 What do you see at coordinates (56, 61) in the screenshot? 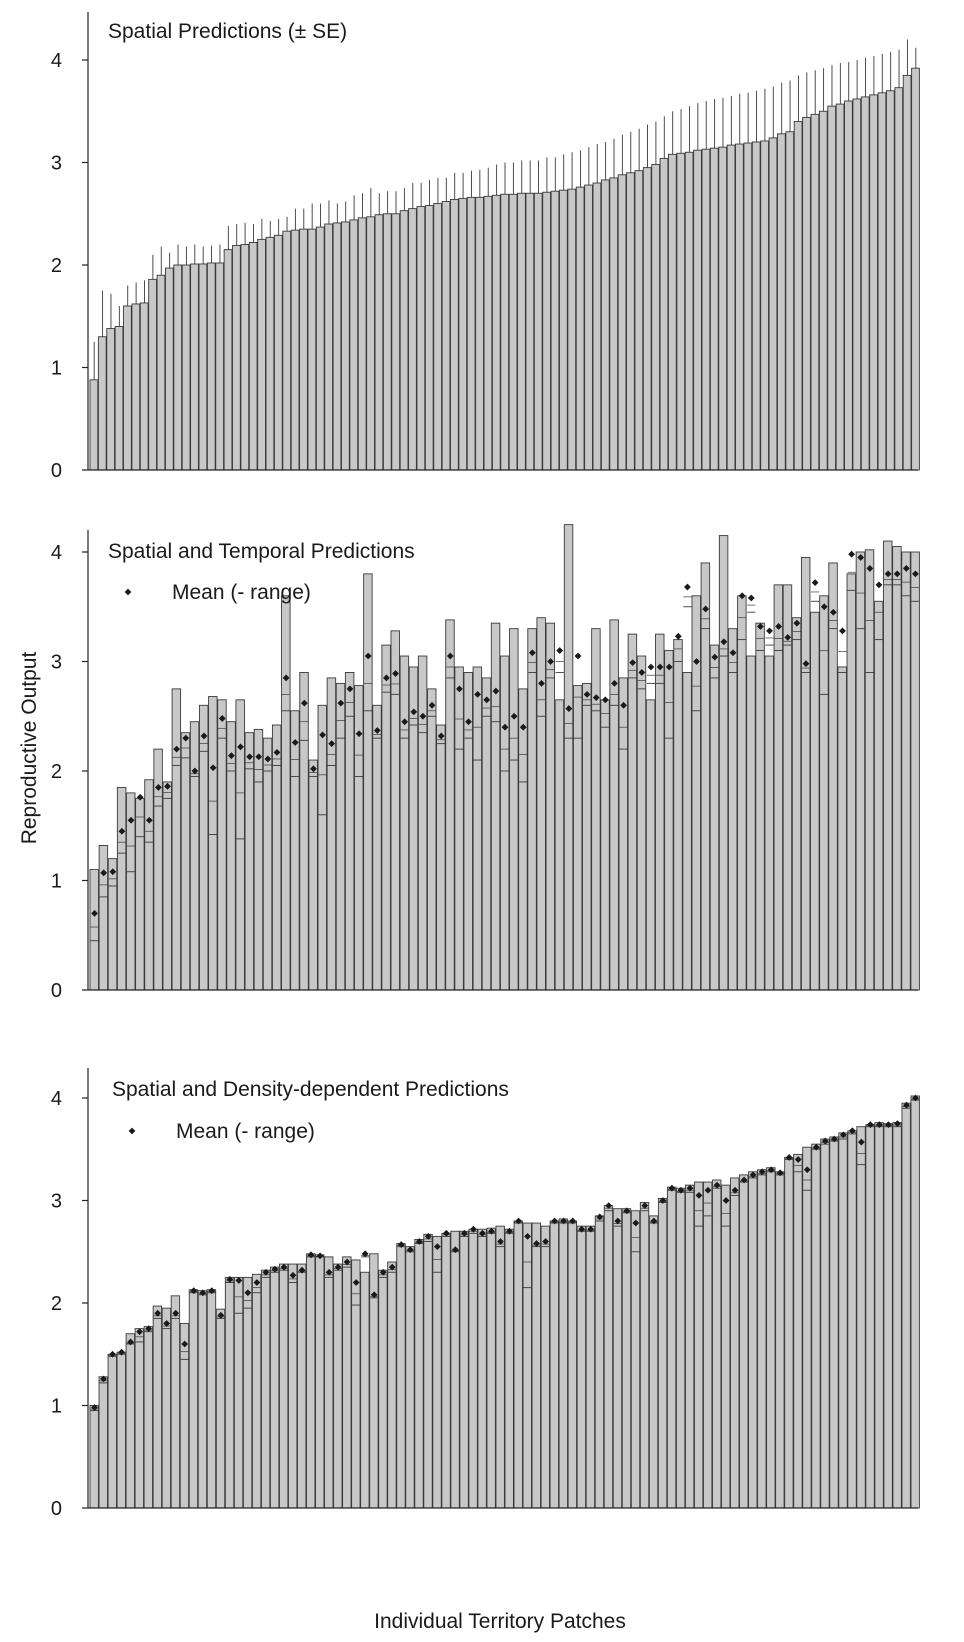
I see `y-tick-label-1-4: 4` at bounding box center [56, 61].